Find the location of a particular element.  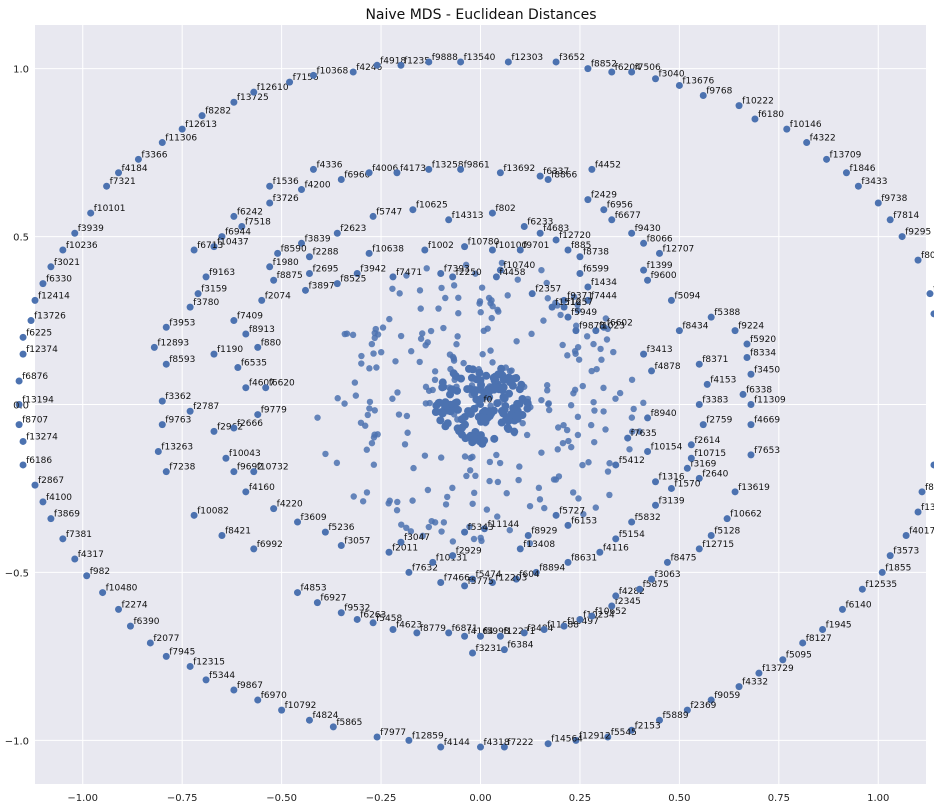

data-point: f8894 is located at coordinates (549, 569).